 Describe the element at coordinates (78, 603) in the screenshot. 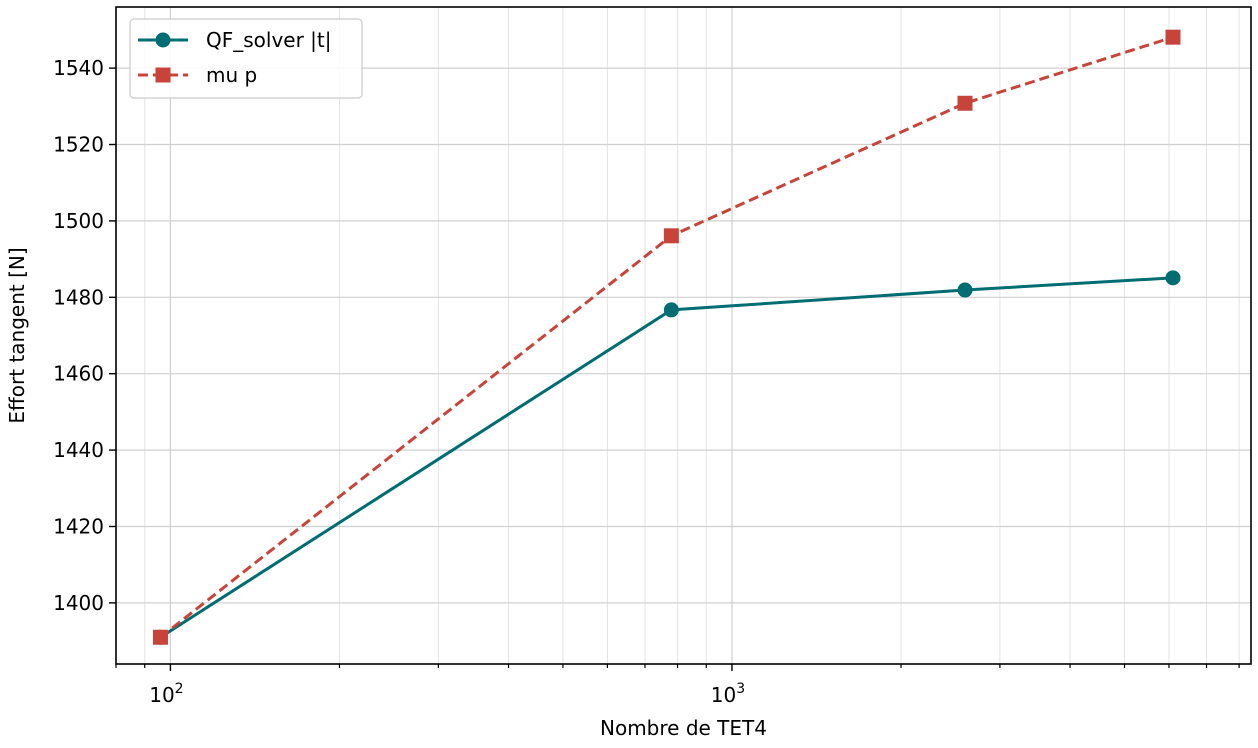

I see `y-tick-label: 1400` at that location.